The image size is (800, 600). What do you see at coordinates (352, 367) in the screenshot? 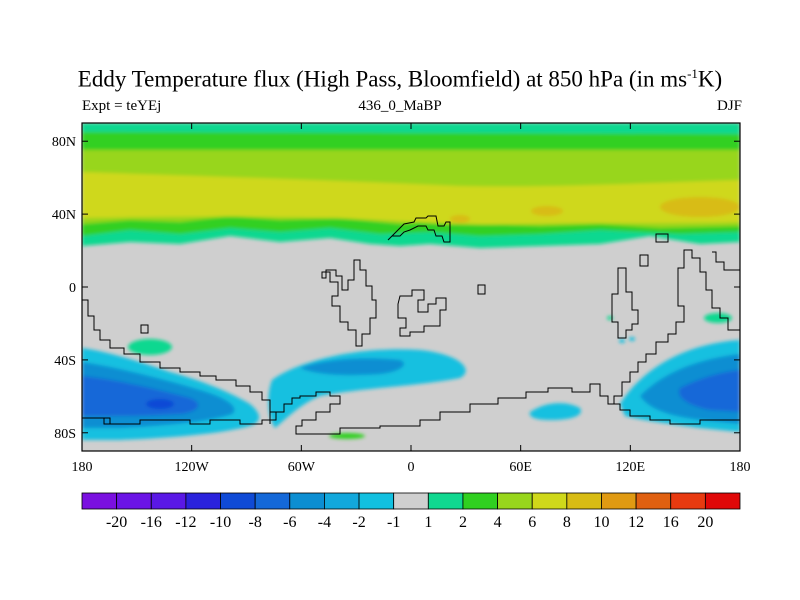
I see `sh-contour-neg2-atlantic` at bounding box center [352, 367].